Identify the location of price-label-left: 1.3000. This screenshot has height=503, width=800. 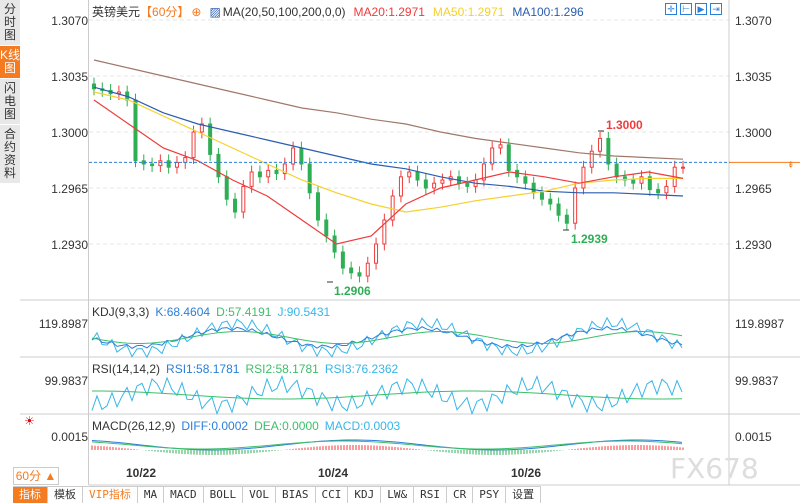
(69, 133).